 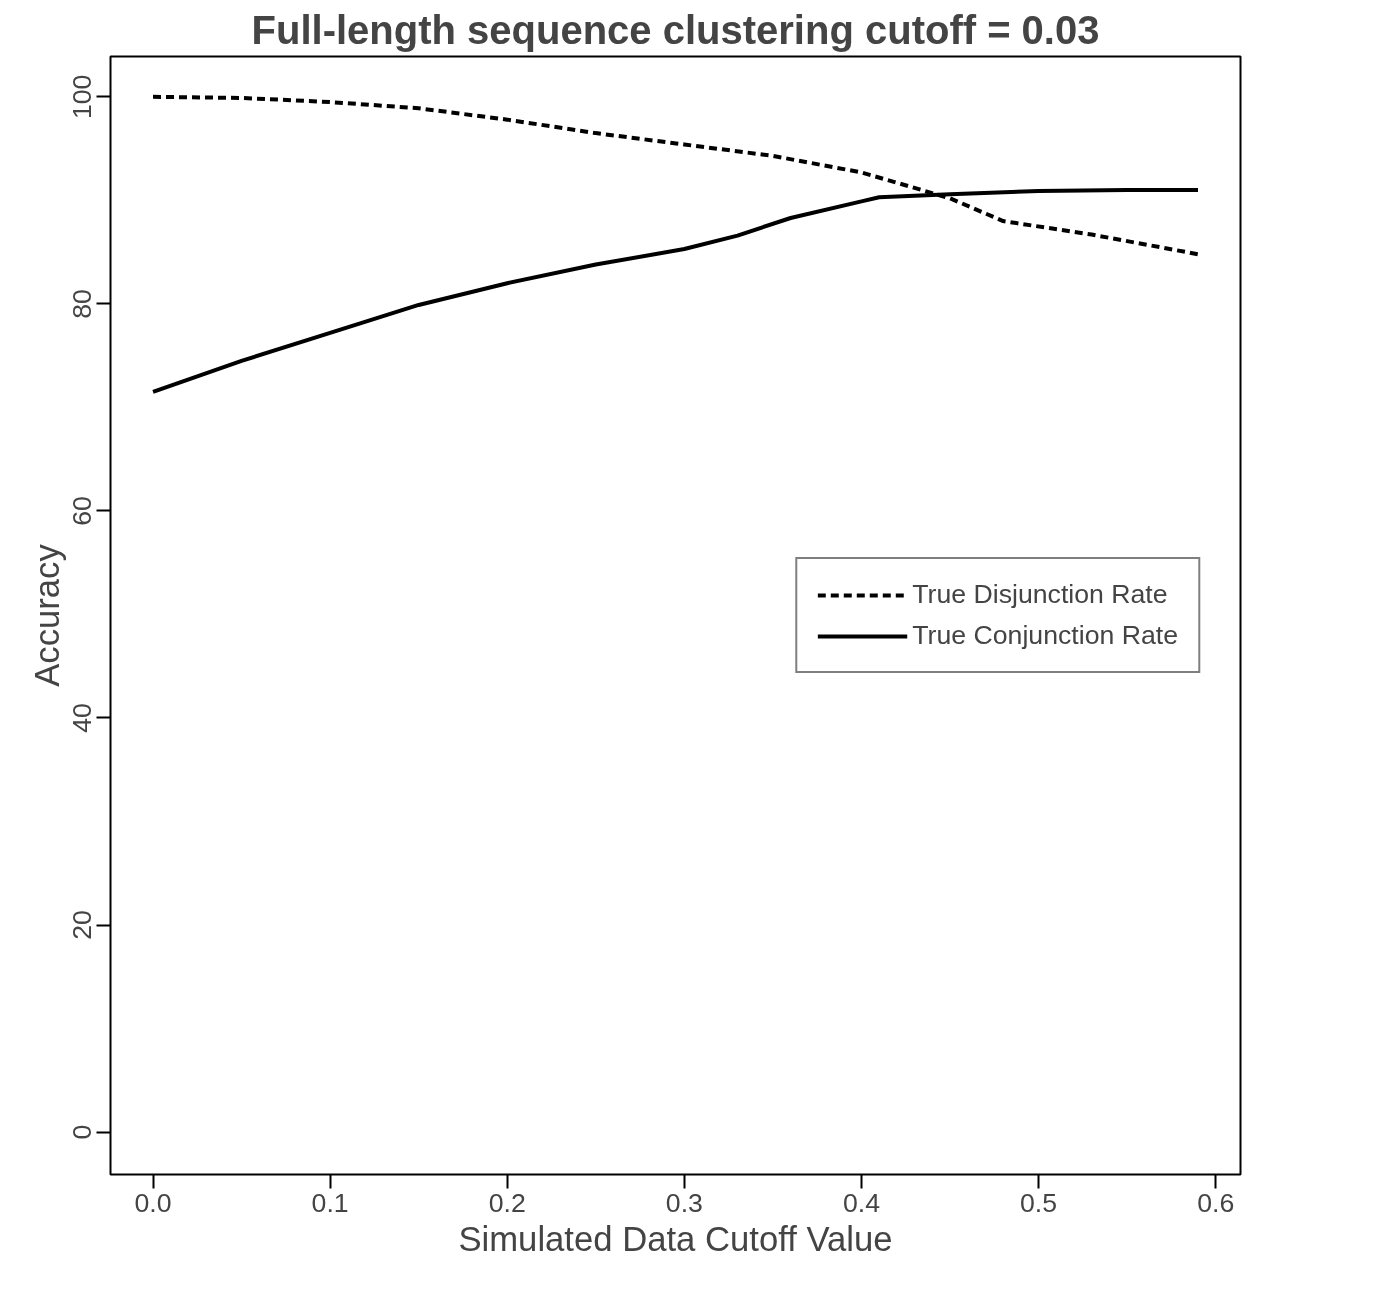 What do you see at coordinates (675, 29) in the screenshot?
I see `chart-title: Full-length sequence clustering cutoff = 0.03` at bounding box center [675, 29].